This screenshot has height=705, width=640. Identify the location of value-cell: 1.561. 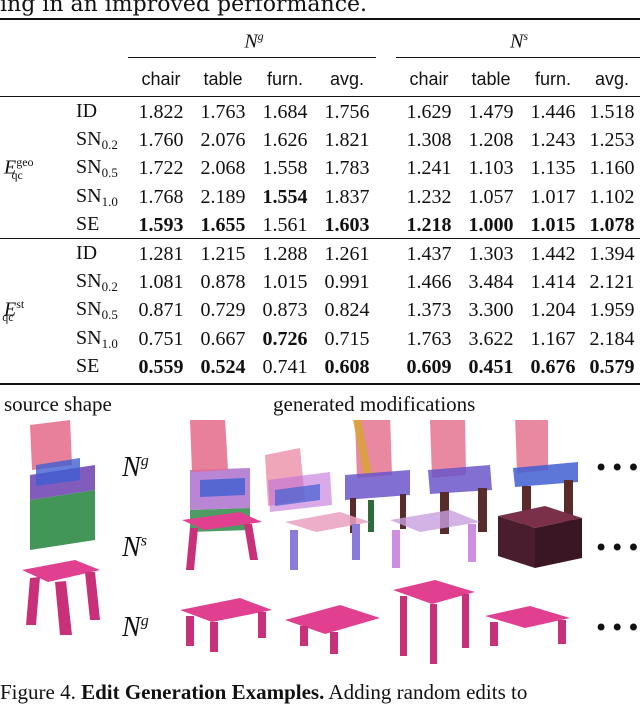
(285, 225).